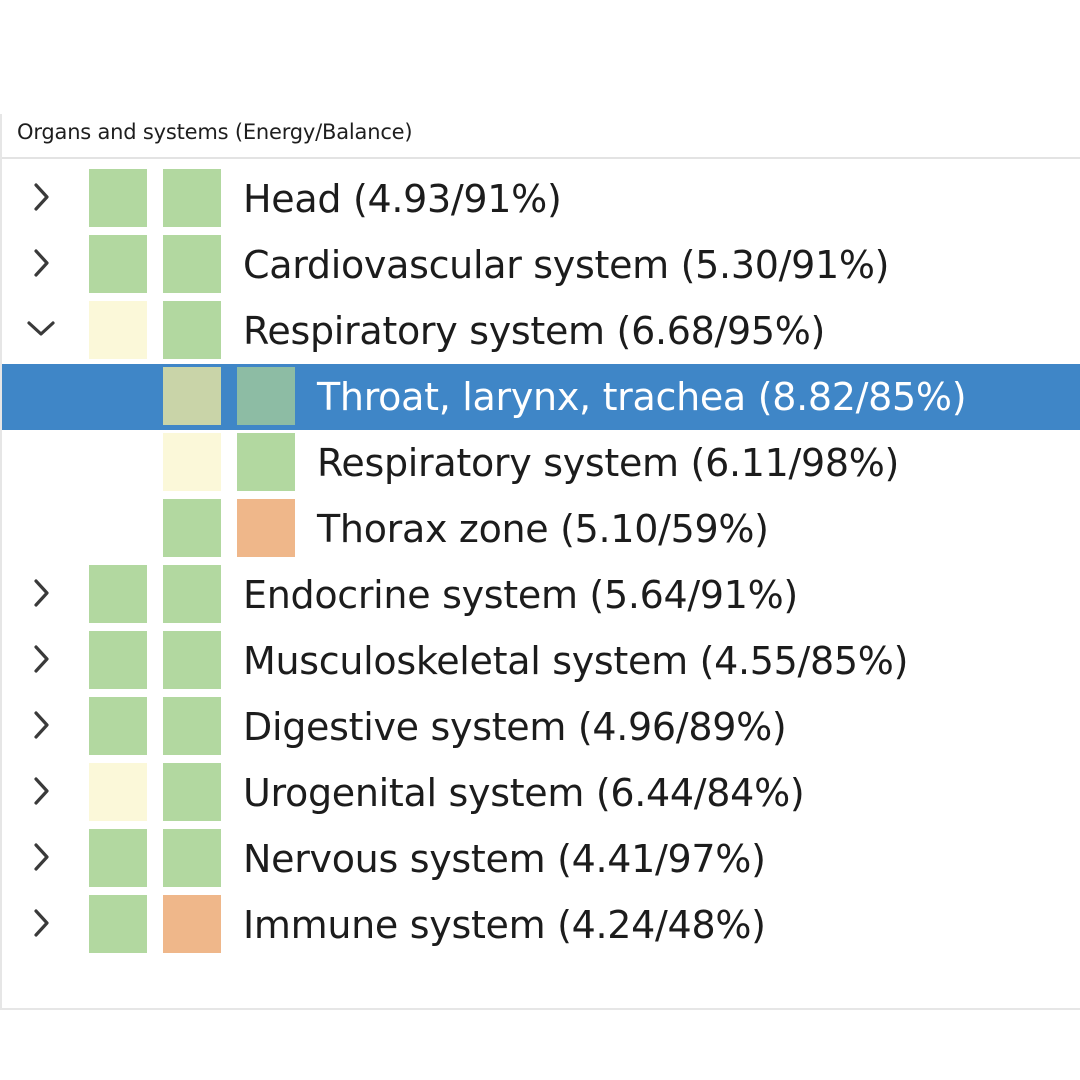  What do you see at coordinates (541, 136) in the screenshot?
I see `column-header: Organs and systems (Energy/Balance)` at bounding box center [541, 136].